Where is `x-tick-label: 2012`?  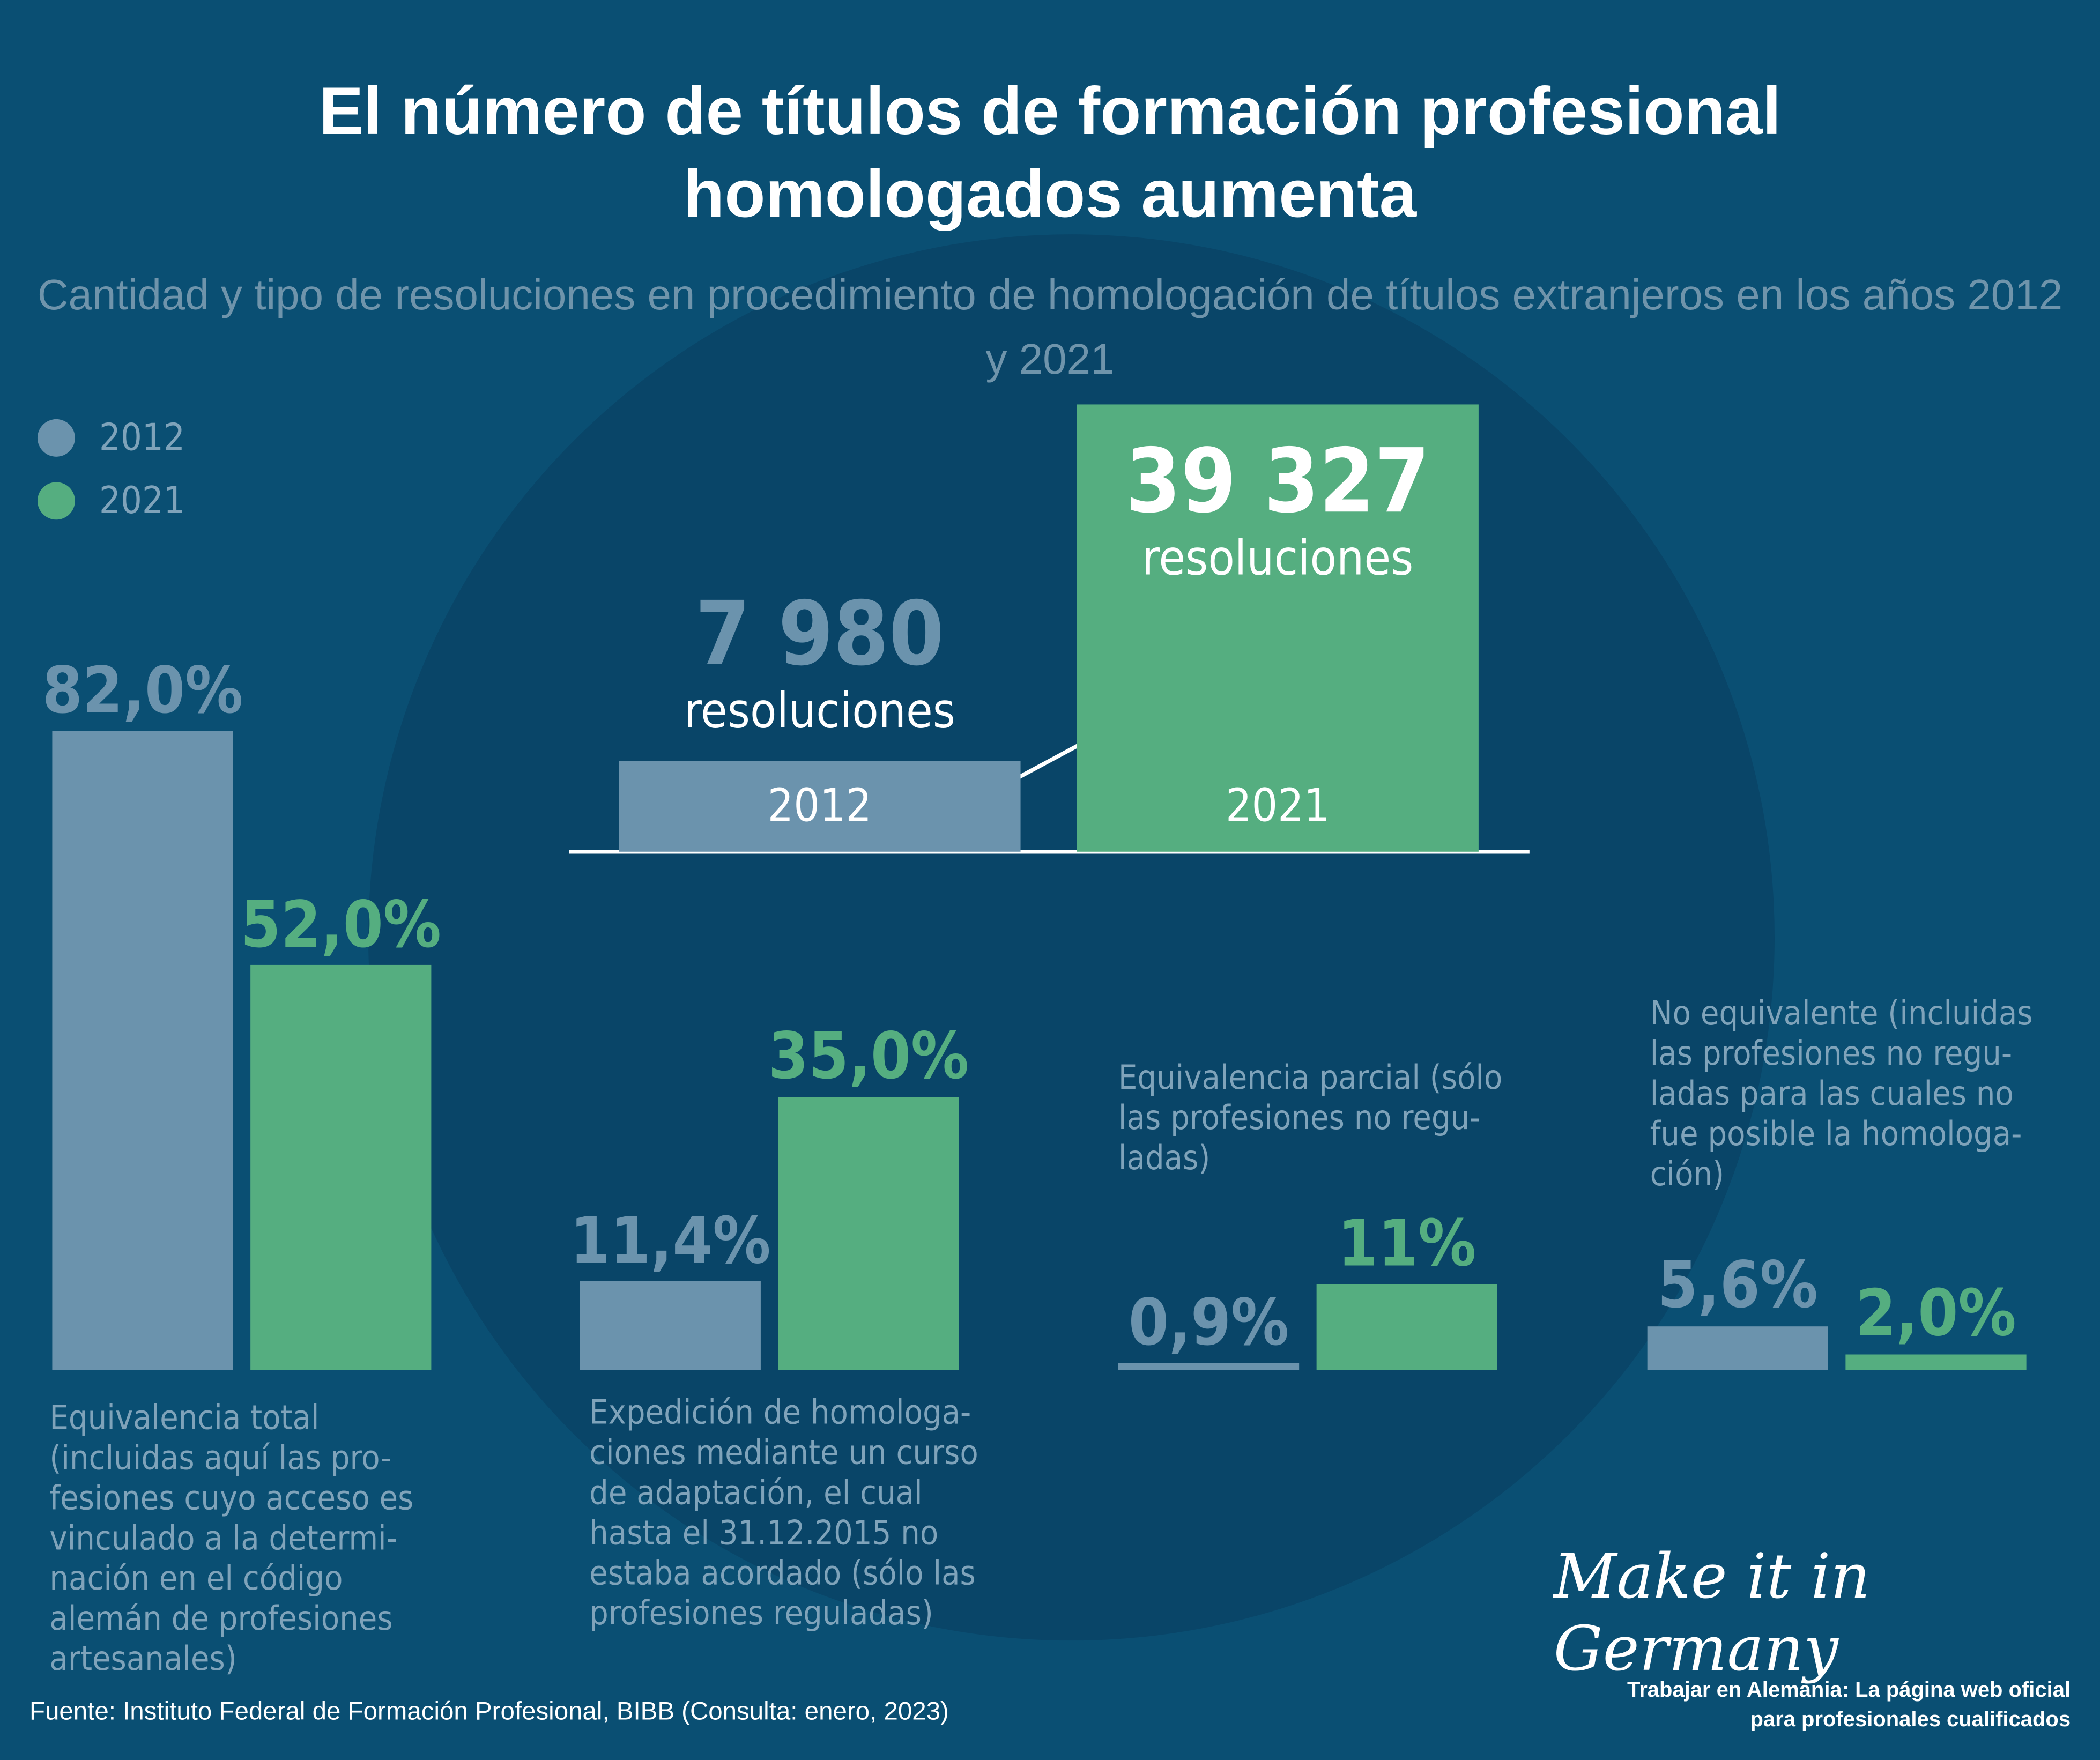 x-tick-label: 2012 is located at coordinates (819, 806).